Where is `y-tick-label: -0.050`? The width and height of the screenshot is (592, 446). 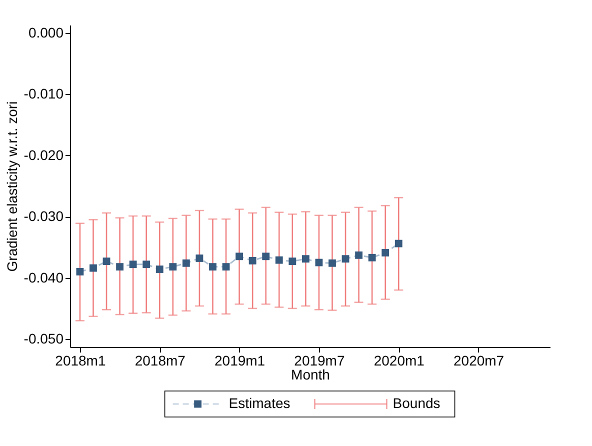
y-tick-label: -0.050 is located at coordinates (44, 338).